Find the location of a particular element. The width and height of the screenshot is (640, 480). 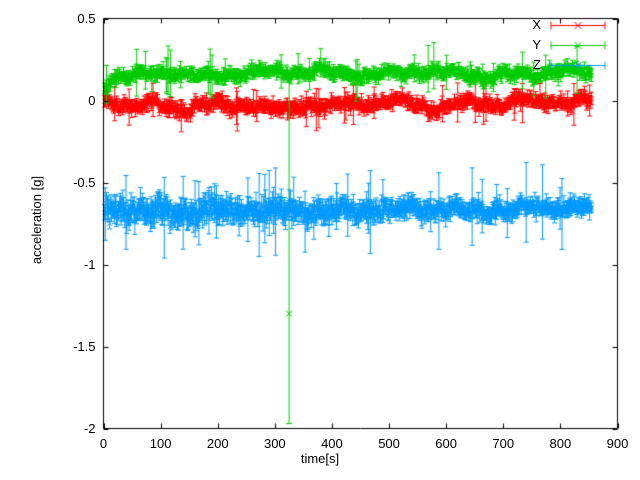

x-tick-label: 800 is located at coordinates (560, 443).